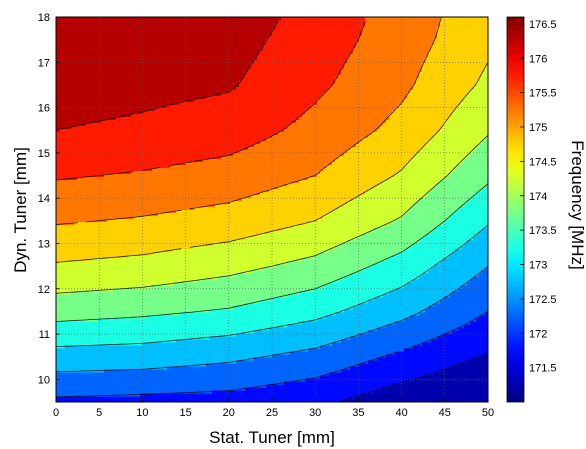 The height and width of the screenshot is (449, 586). What do you see at coordinates (99, 413) in the screenshot?
I see `x-tick-label: 5` at bounding box center [99, 413].